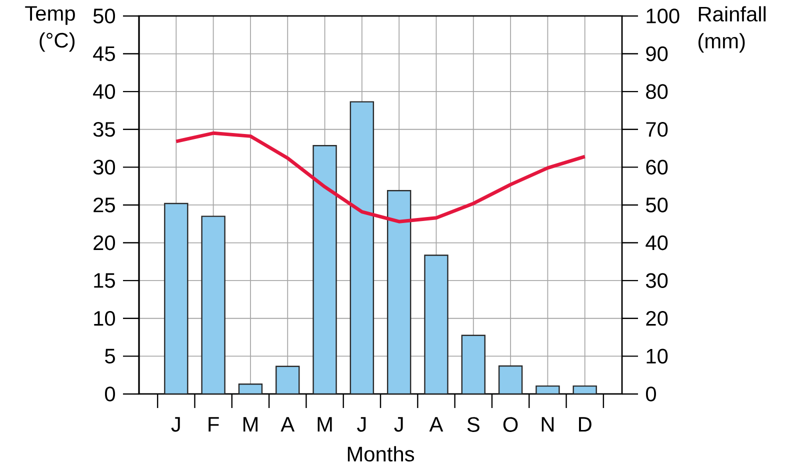  Describe the element at coordinates (548, 424) in the screenshot. I see `x-tick-label: N` at that location.